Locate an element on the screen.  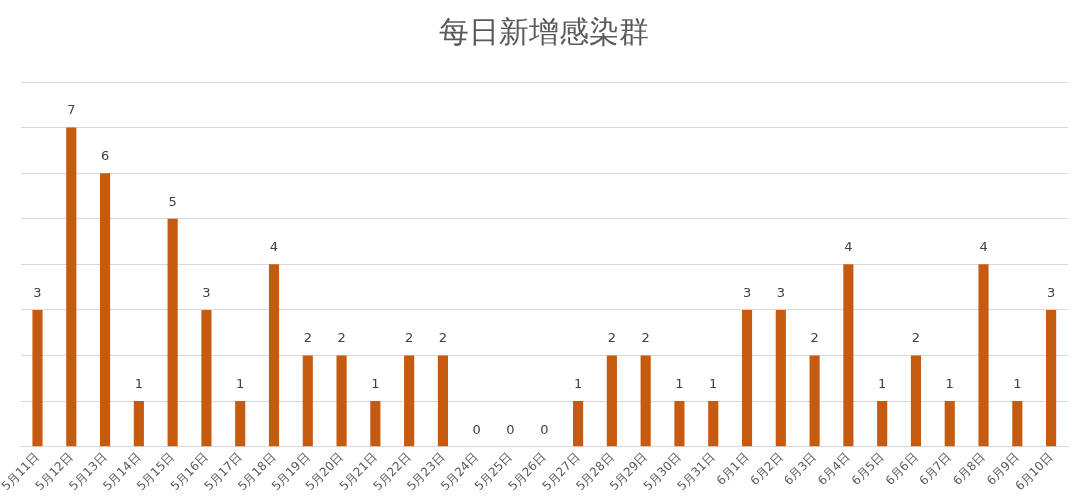
data-label: 5 is located at coordinates (172, 201).